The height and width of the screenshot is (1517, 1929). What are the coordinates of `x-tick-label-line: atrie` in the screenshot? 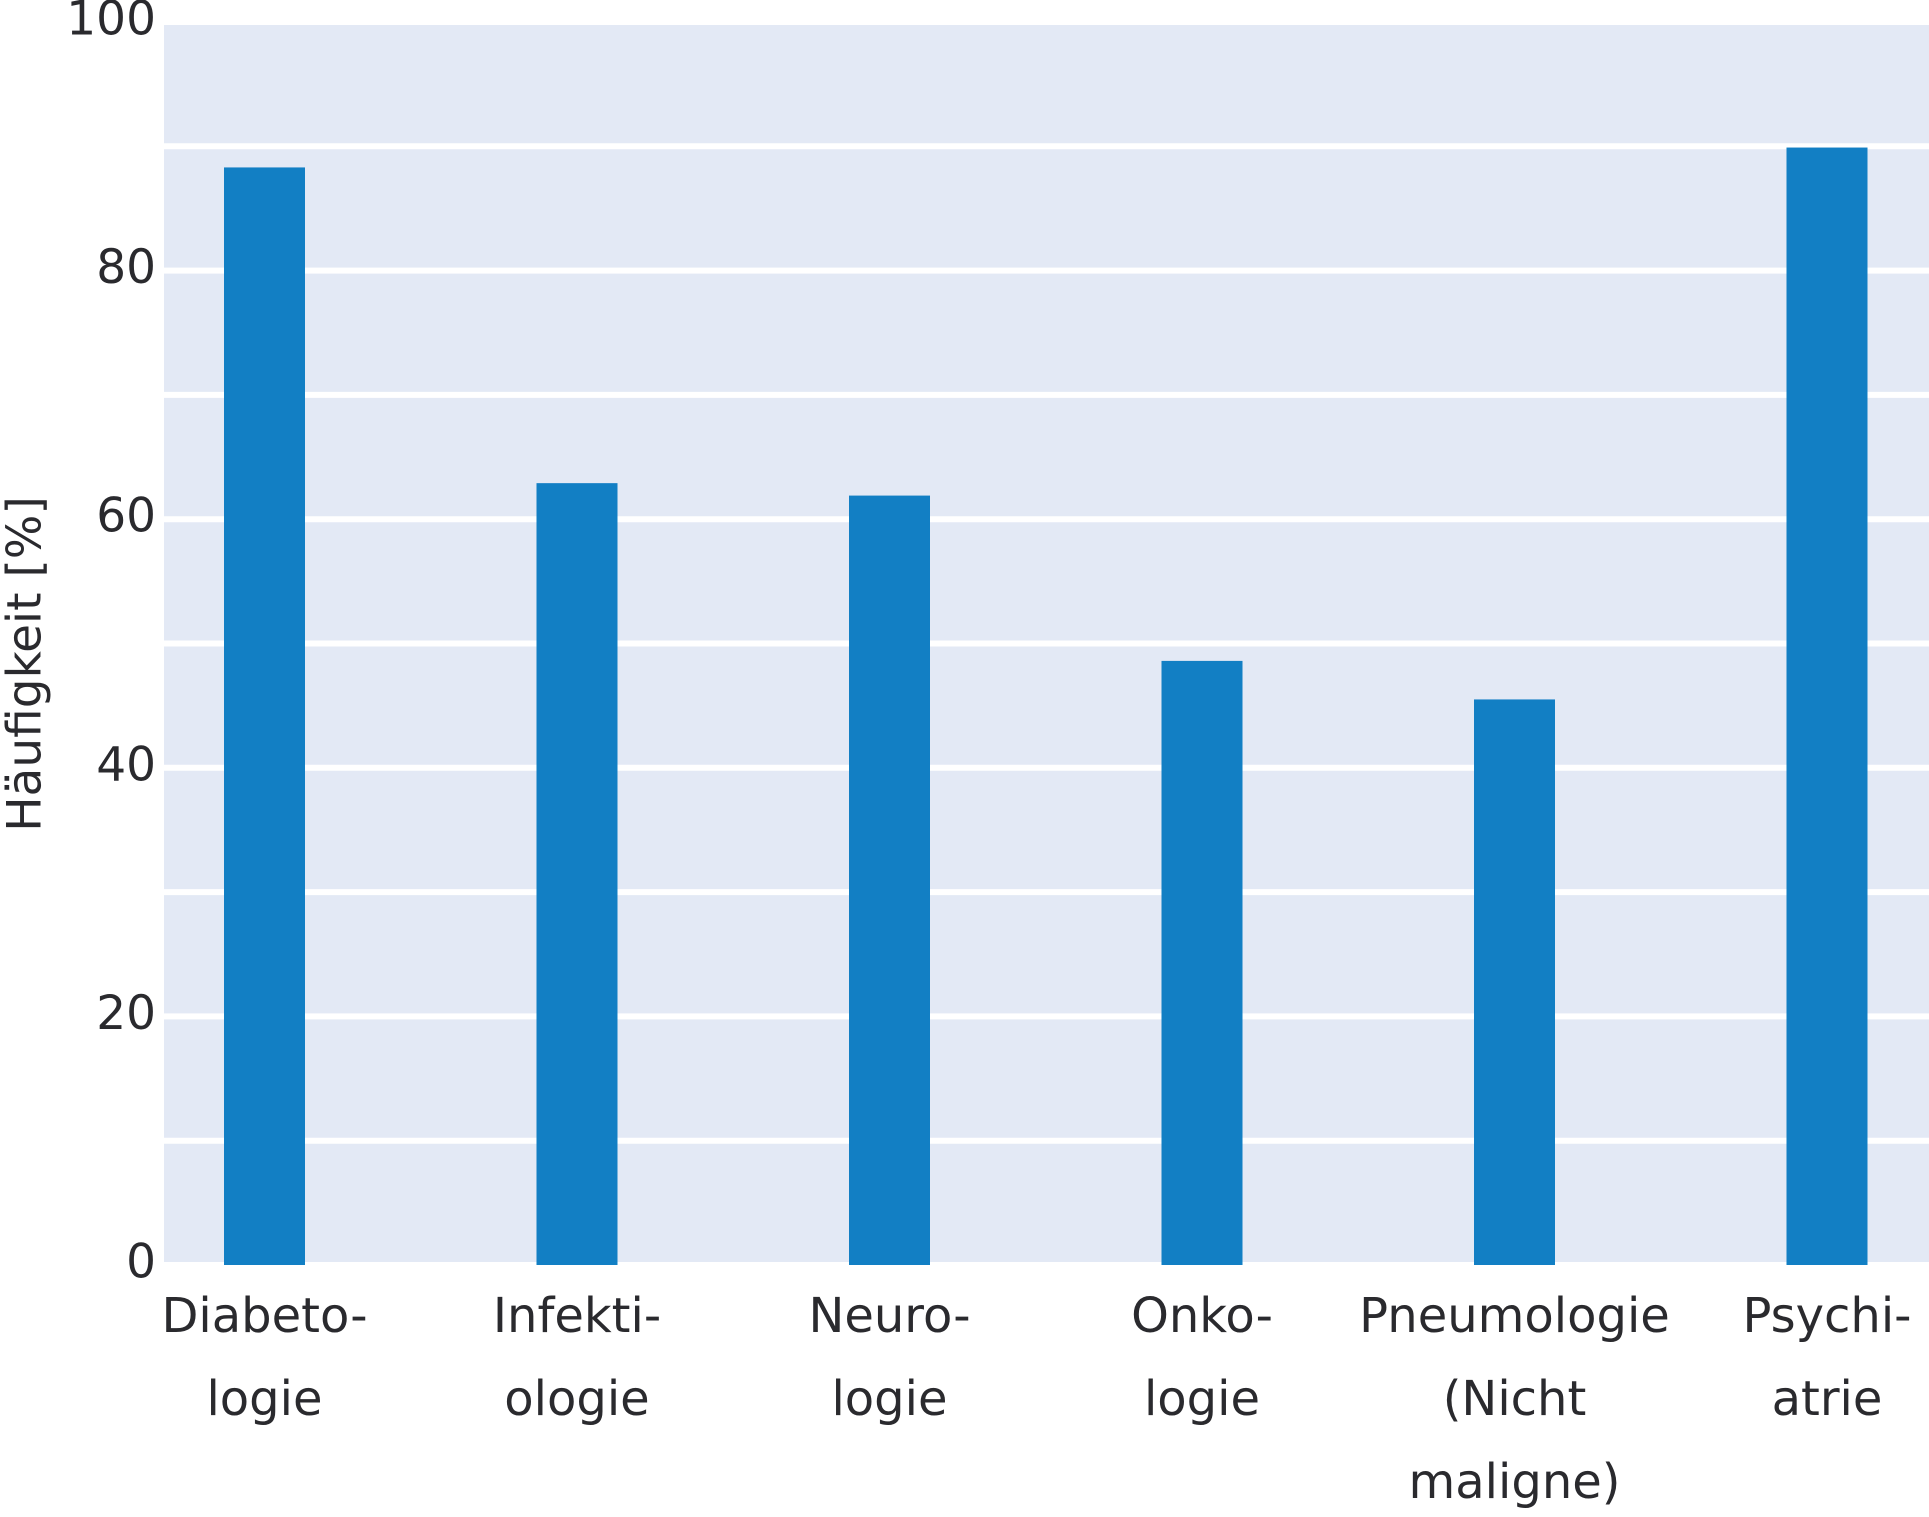 It's located at (1827, 1399).